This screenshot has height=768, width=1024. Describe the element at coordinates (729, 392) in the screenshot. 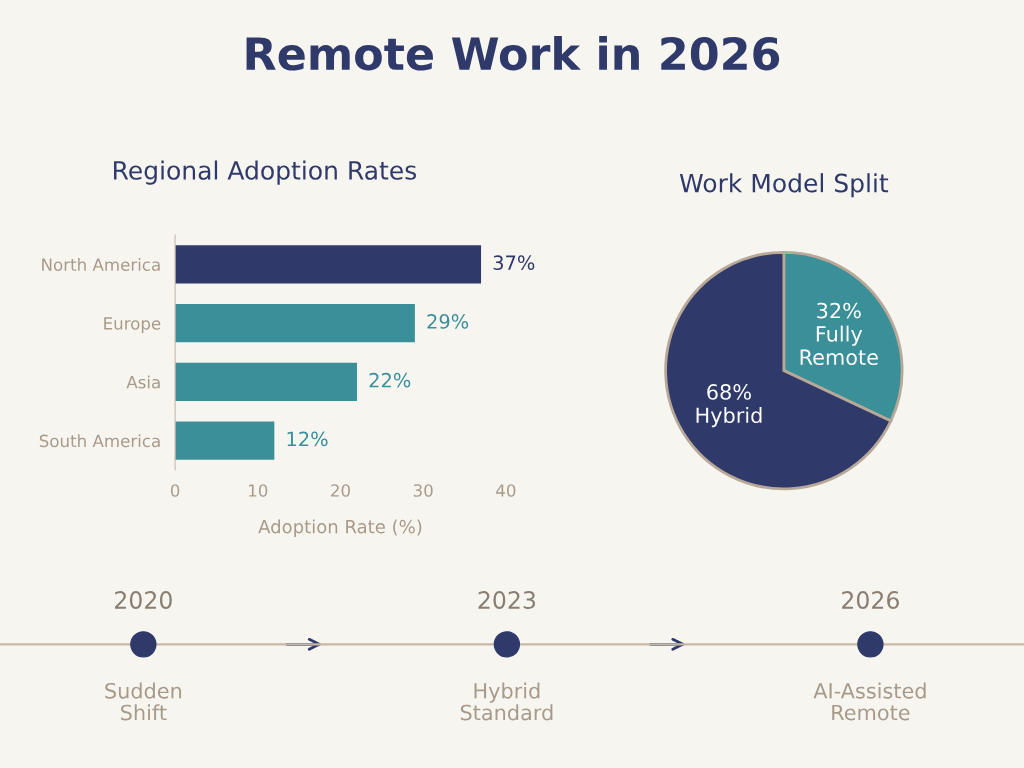

I see `data-label: 68%` at that location.